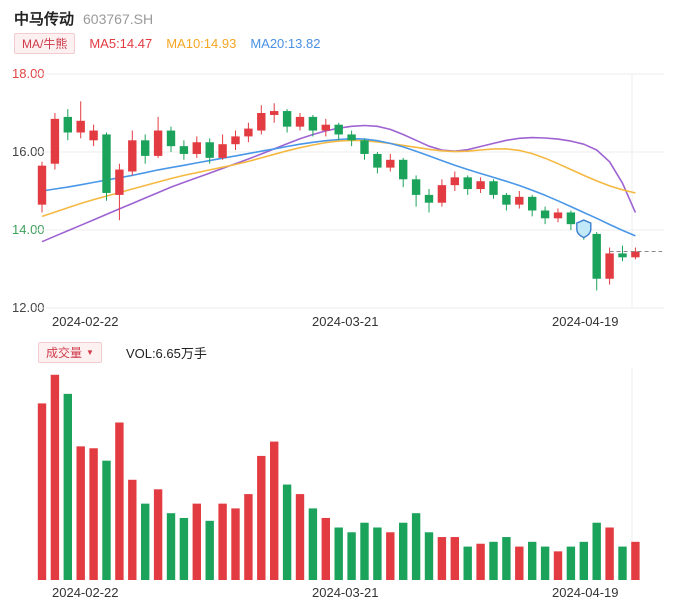 This screenshot has width=686, height=606. I want to click on ma-mode-badge: MA/牛熊, so click(45, 43).